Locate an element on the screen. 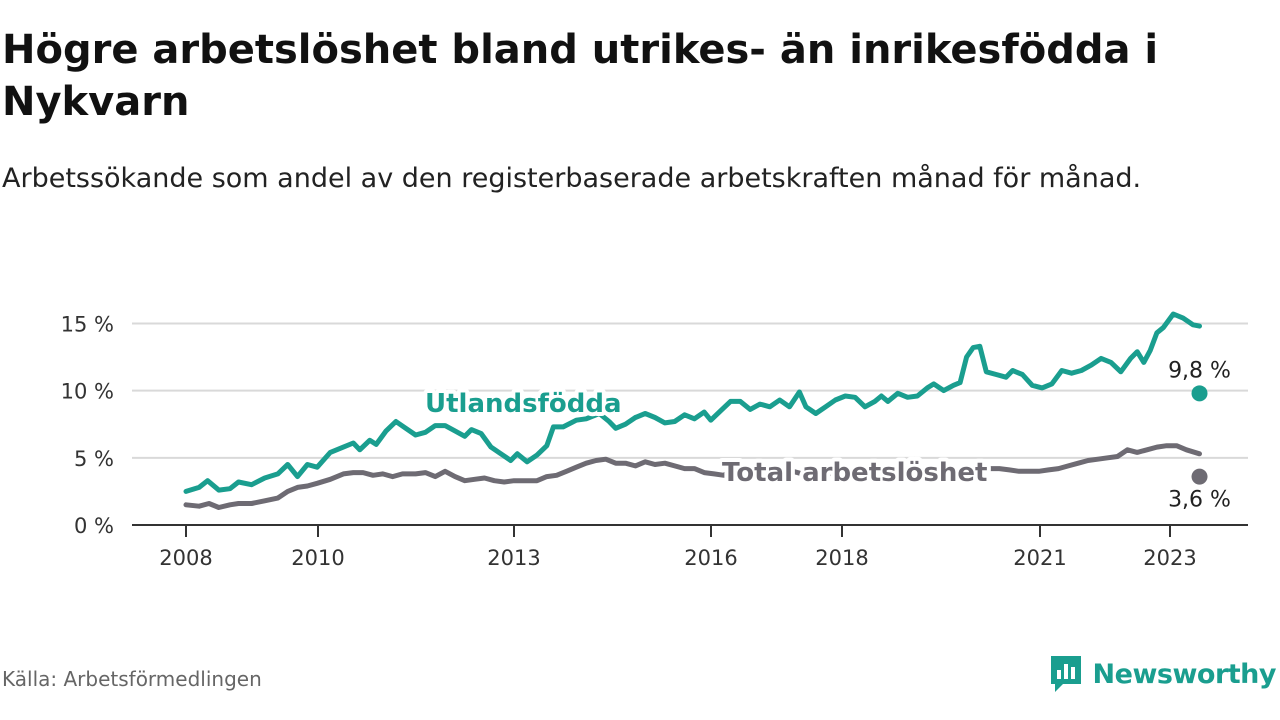  y-tick-label: 5 % is located at coordinates (94, 459).